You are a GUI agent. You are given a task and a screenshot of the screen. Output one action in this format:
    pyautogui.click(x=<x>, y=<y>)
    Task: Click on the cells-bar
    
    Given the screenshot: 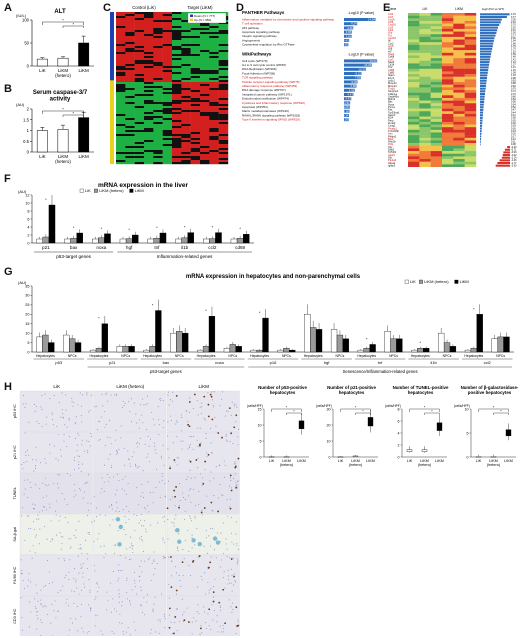 What is the action you would take?
    pyautogui.click(x=280, y=351)
    